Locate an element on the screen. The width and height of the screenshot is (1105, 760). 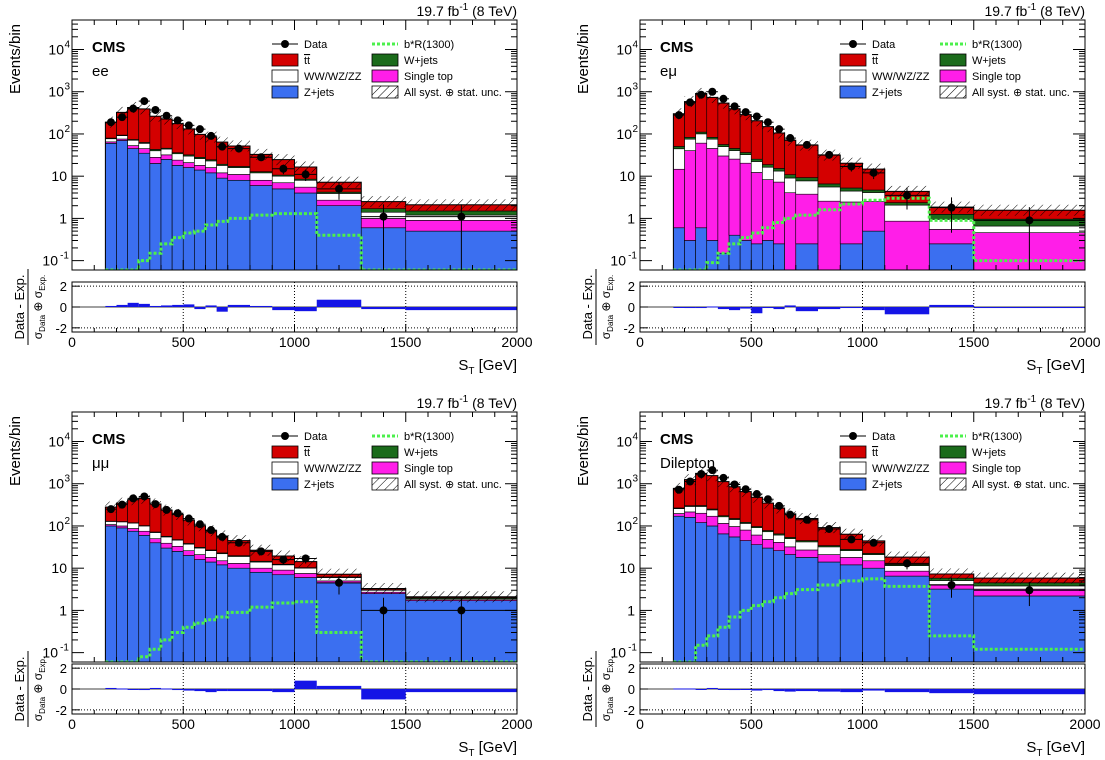
oplus: ⊕ σ is located at coordinates (606, 302).